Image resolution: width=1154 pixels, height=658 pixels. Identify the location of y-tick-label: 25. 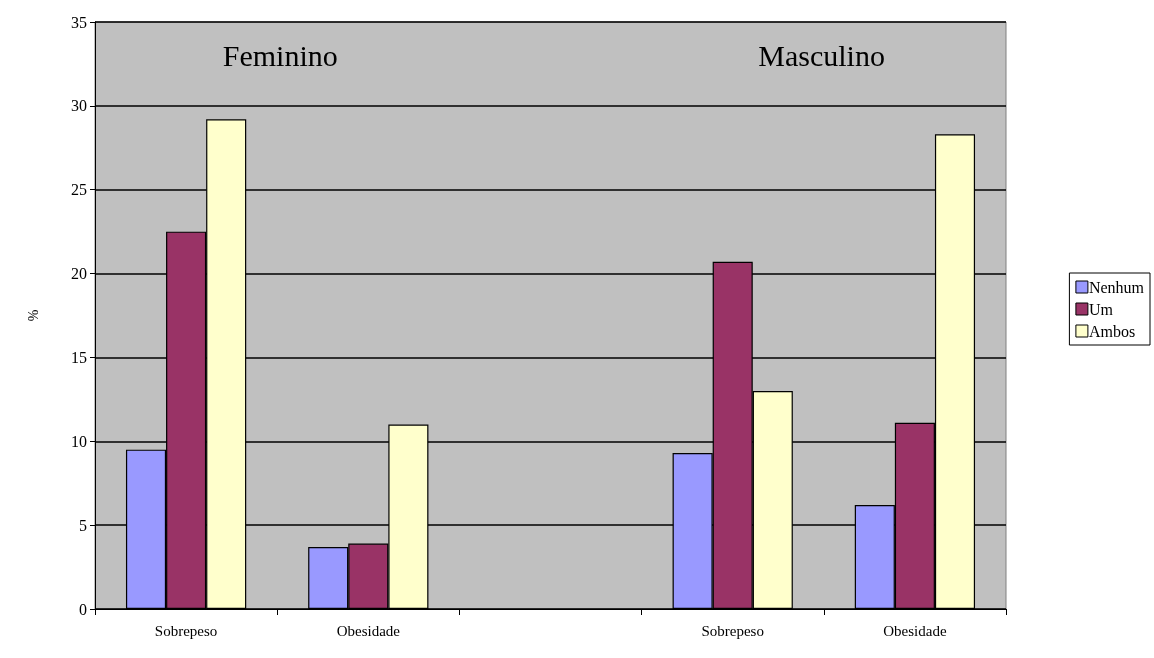
(79, 190).